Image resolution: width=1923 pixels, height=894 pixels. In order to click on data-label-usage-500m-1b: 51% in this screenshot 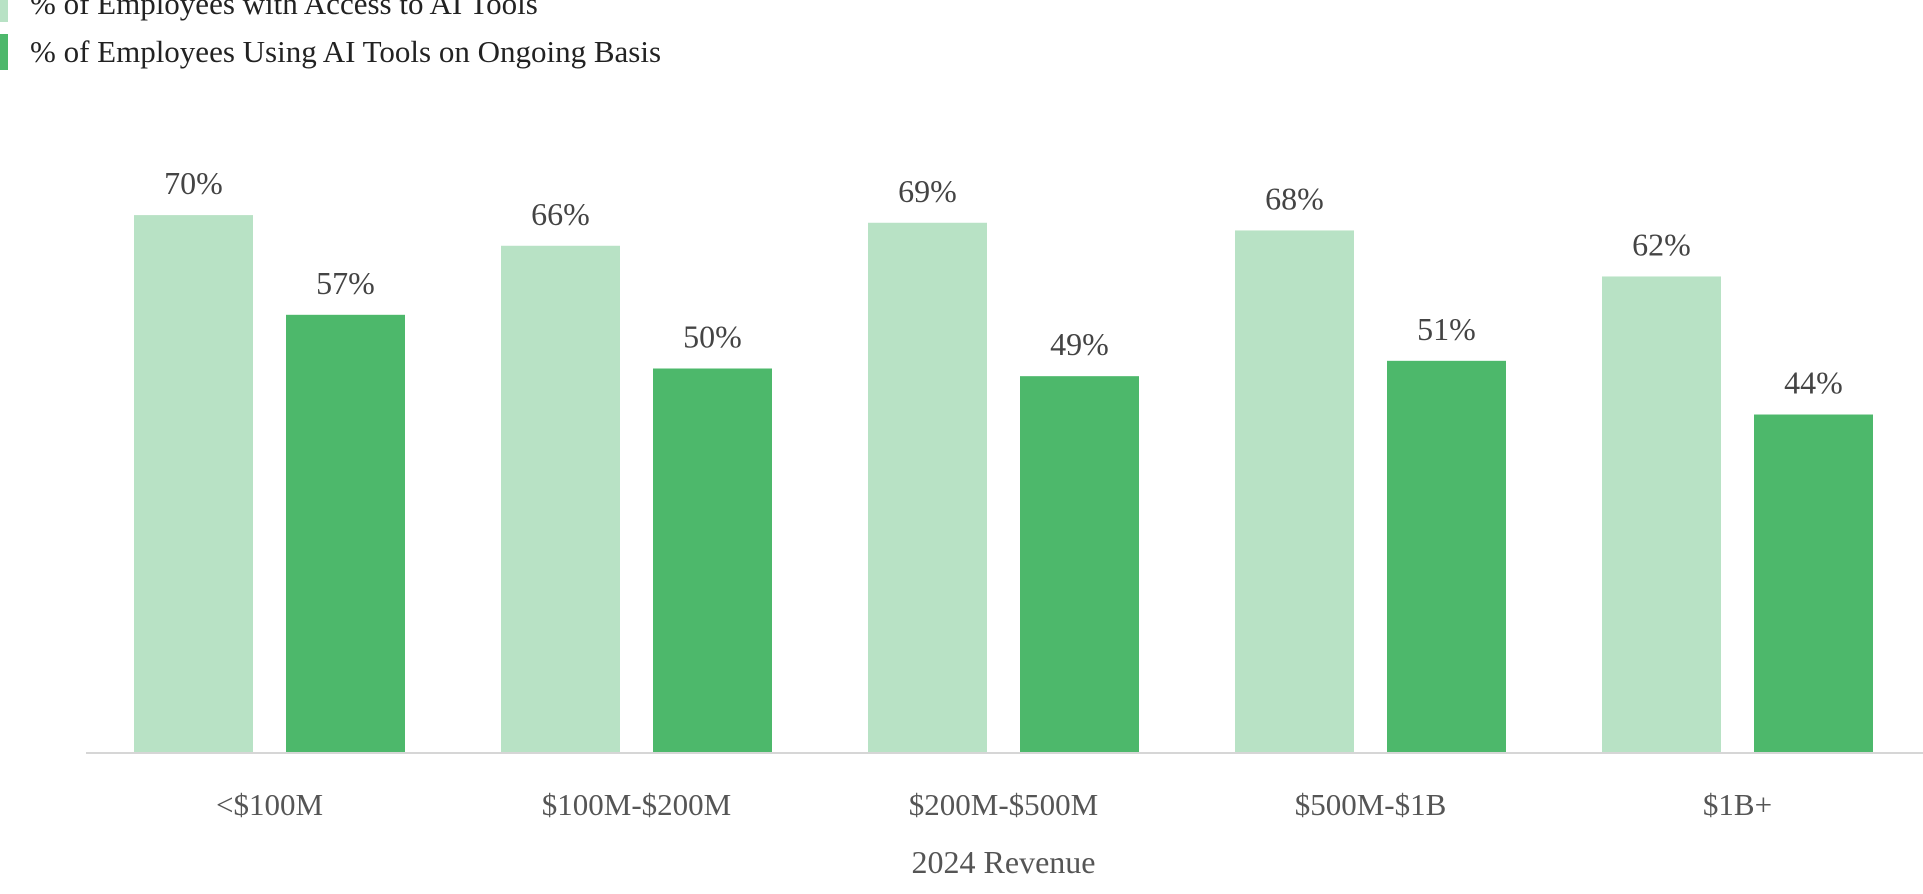, I will do `click(1446, 329)`.